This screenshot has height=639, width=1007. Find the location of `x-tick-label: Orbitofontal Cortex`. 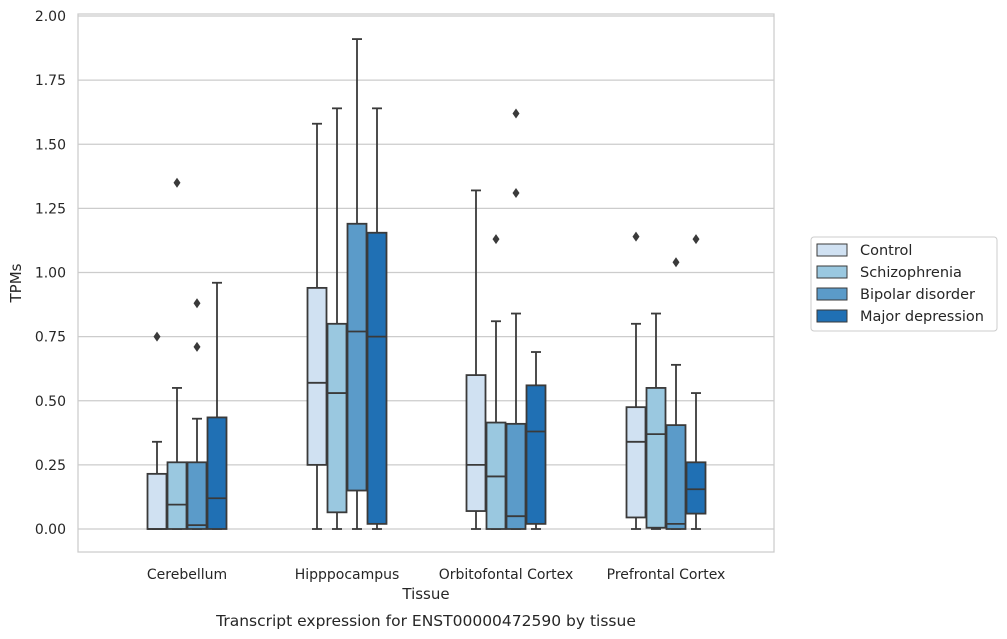

x-tick-label: Orbitofontal Cortex is located at coordinates (506, 575).